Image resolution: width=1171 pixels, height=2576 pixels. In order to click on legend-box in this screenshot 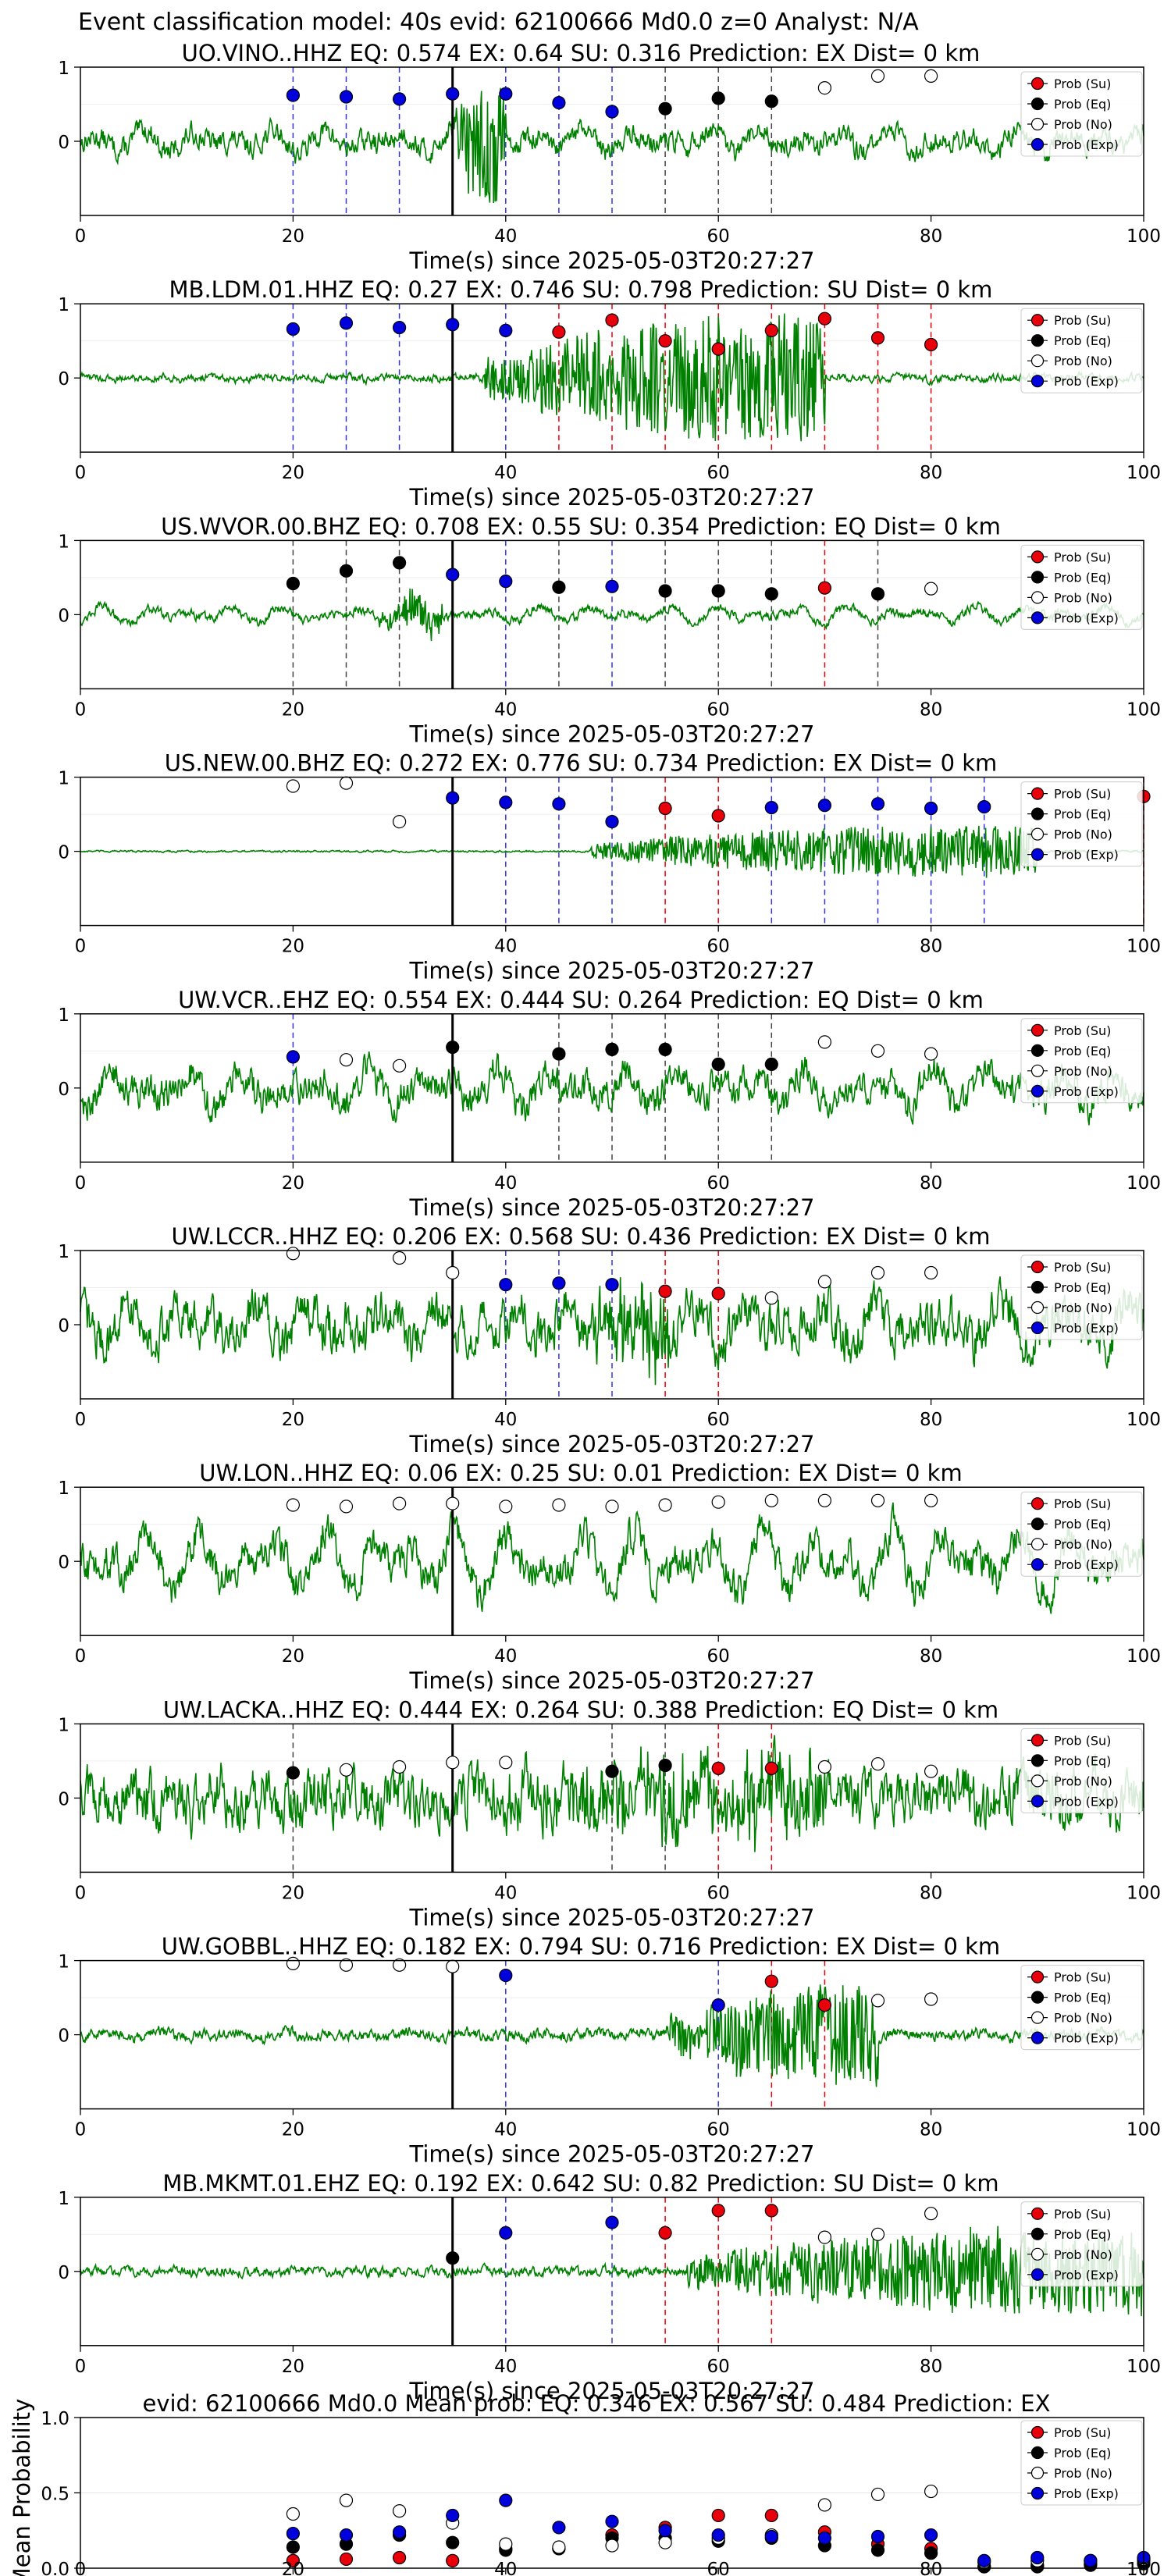, I will do `click(1081, 114)`.